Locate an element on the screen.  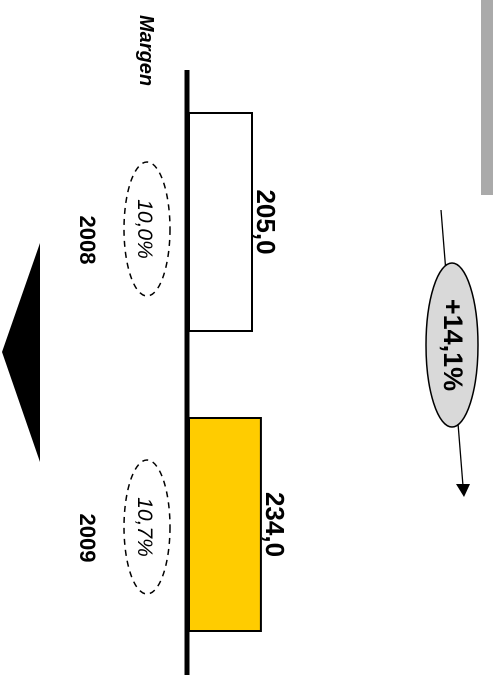
bar-value-label-2008: 205,0 is located at coordinates (266, 221).